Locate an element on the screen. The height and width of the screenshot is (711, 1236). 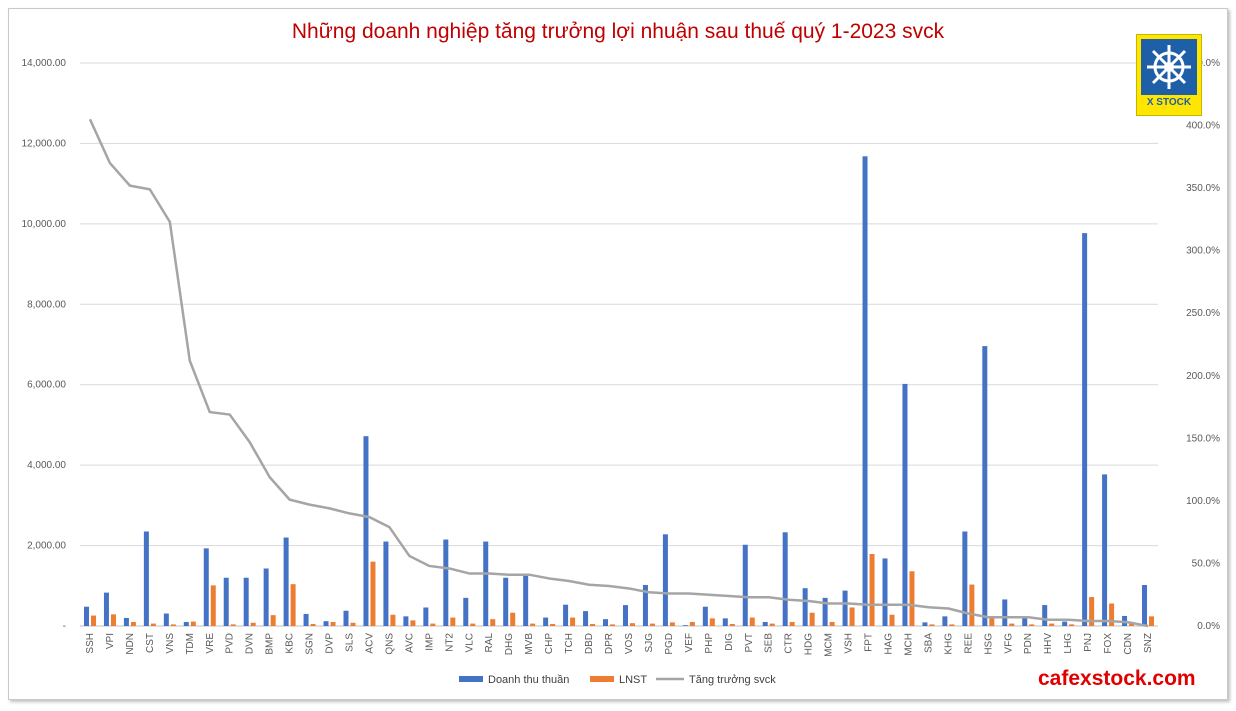
x-category-label: SLS is located at coordinates (350, 642).